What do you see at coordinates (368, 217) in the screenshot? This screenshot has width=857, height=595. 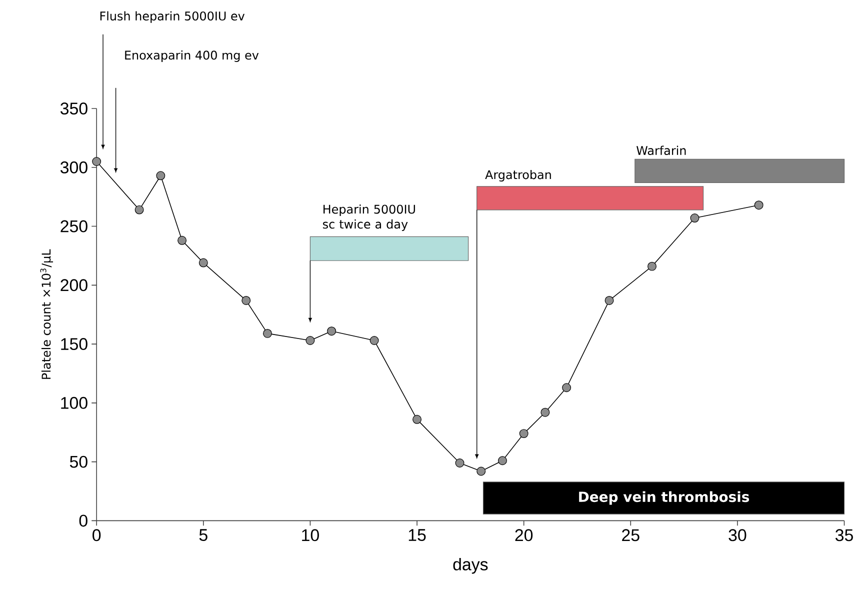 I see `annotation: Heparin 5000IU sc twice a day` at bounding box center [368, 217].